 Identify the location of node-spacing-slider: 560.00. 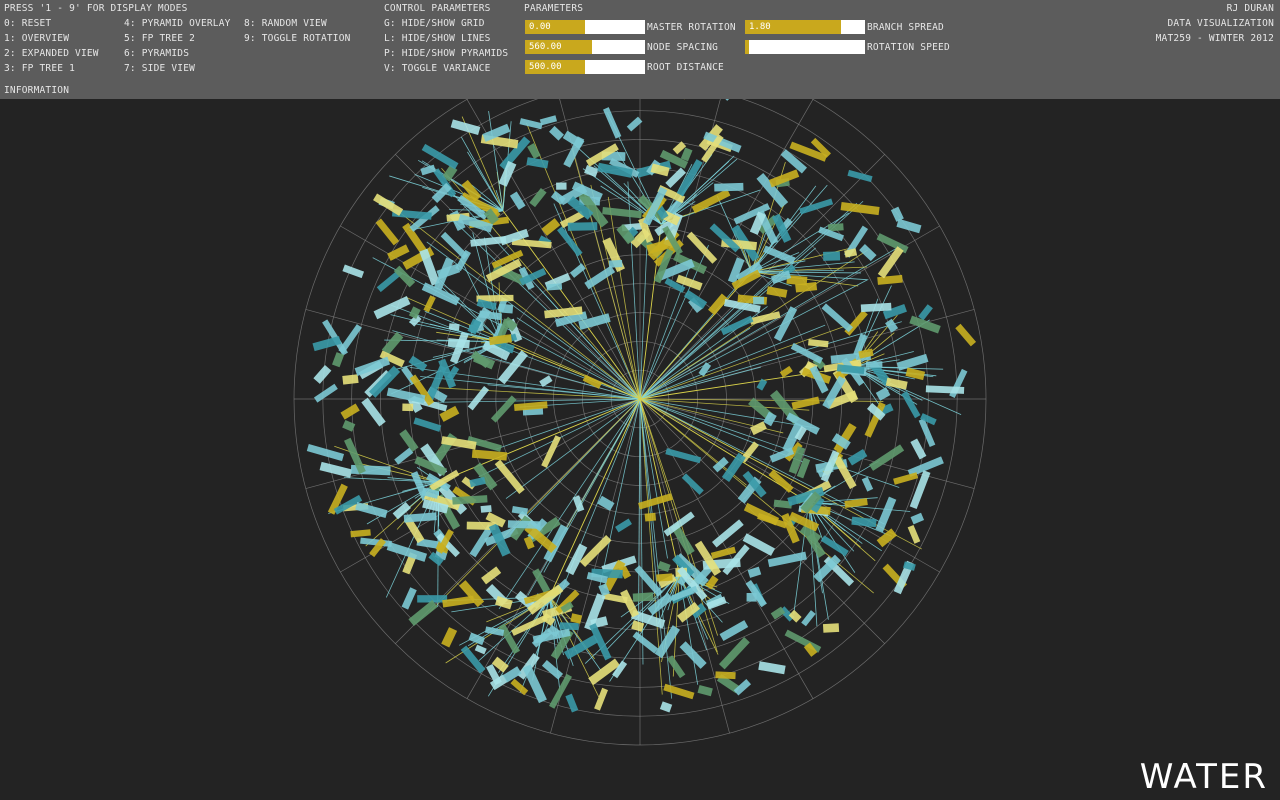
(585, 47).